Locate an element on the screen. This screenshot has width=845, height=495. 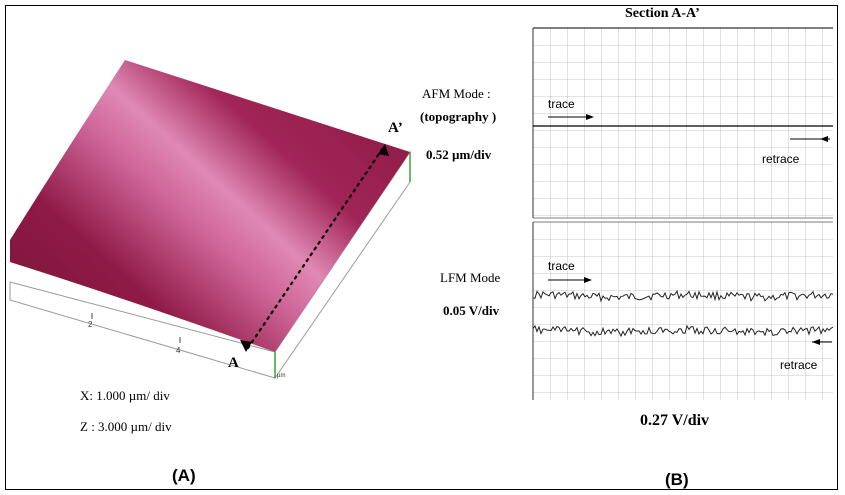
section-arrow-a-prime-icon is located at coordinates (383, 150).